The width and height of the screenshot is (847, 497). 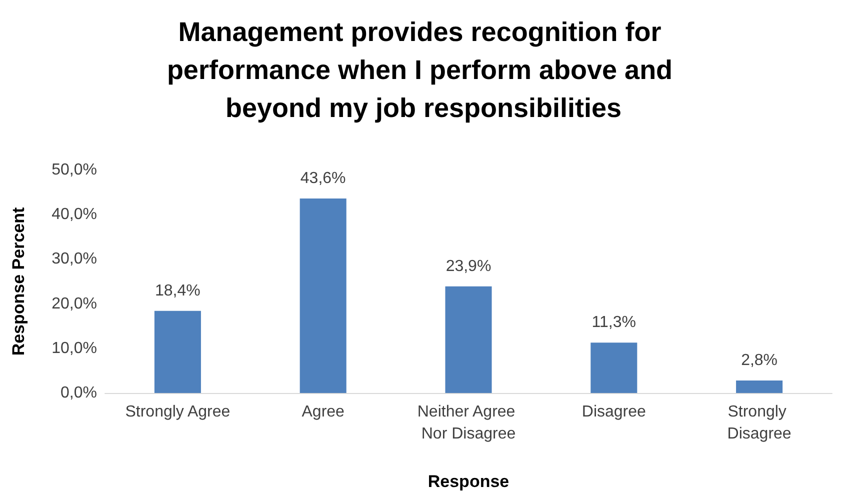 I want to click on x-tick-label: Neither Agree Nor Disagree, so click(x=468, y=423).